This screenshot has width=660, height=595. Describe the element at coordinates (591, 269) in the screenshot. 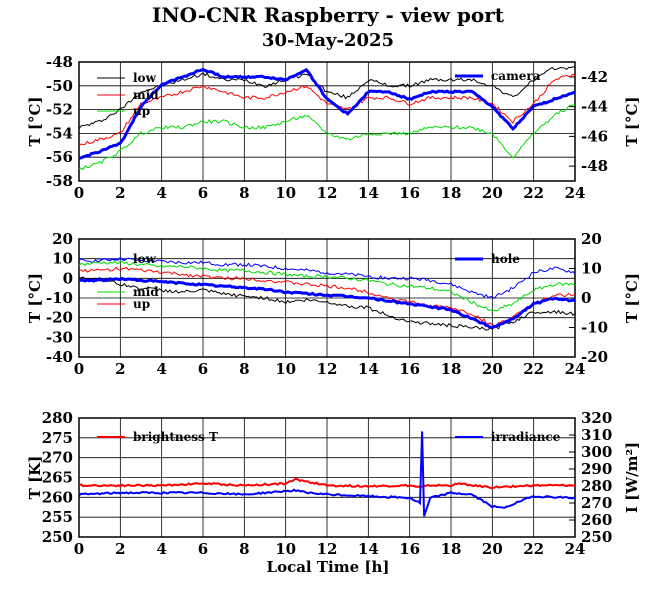

I see `y-tick-label-right: 10` at that location.